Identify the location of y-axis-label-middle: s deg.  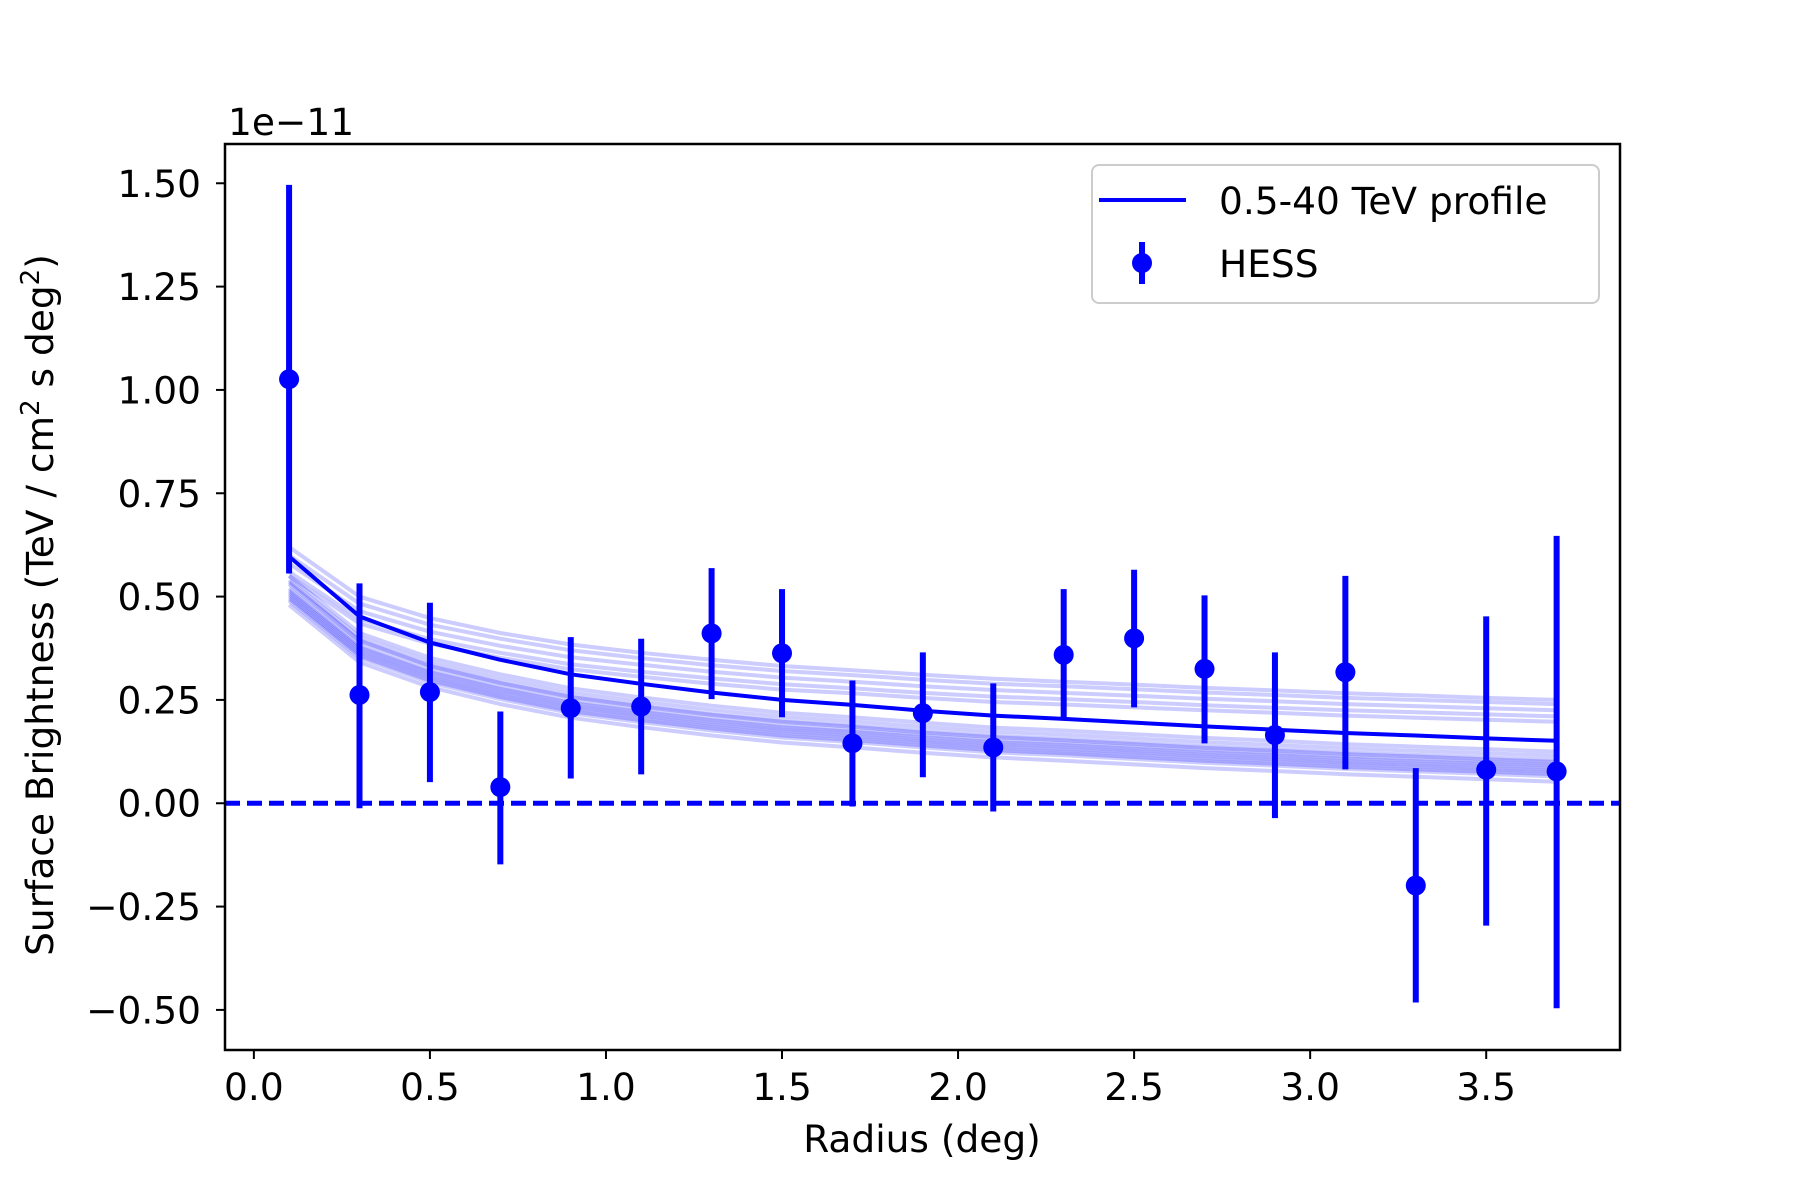
(40, 342).